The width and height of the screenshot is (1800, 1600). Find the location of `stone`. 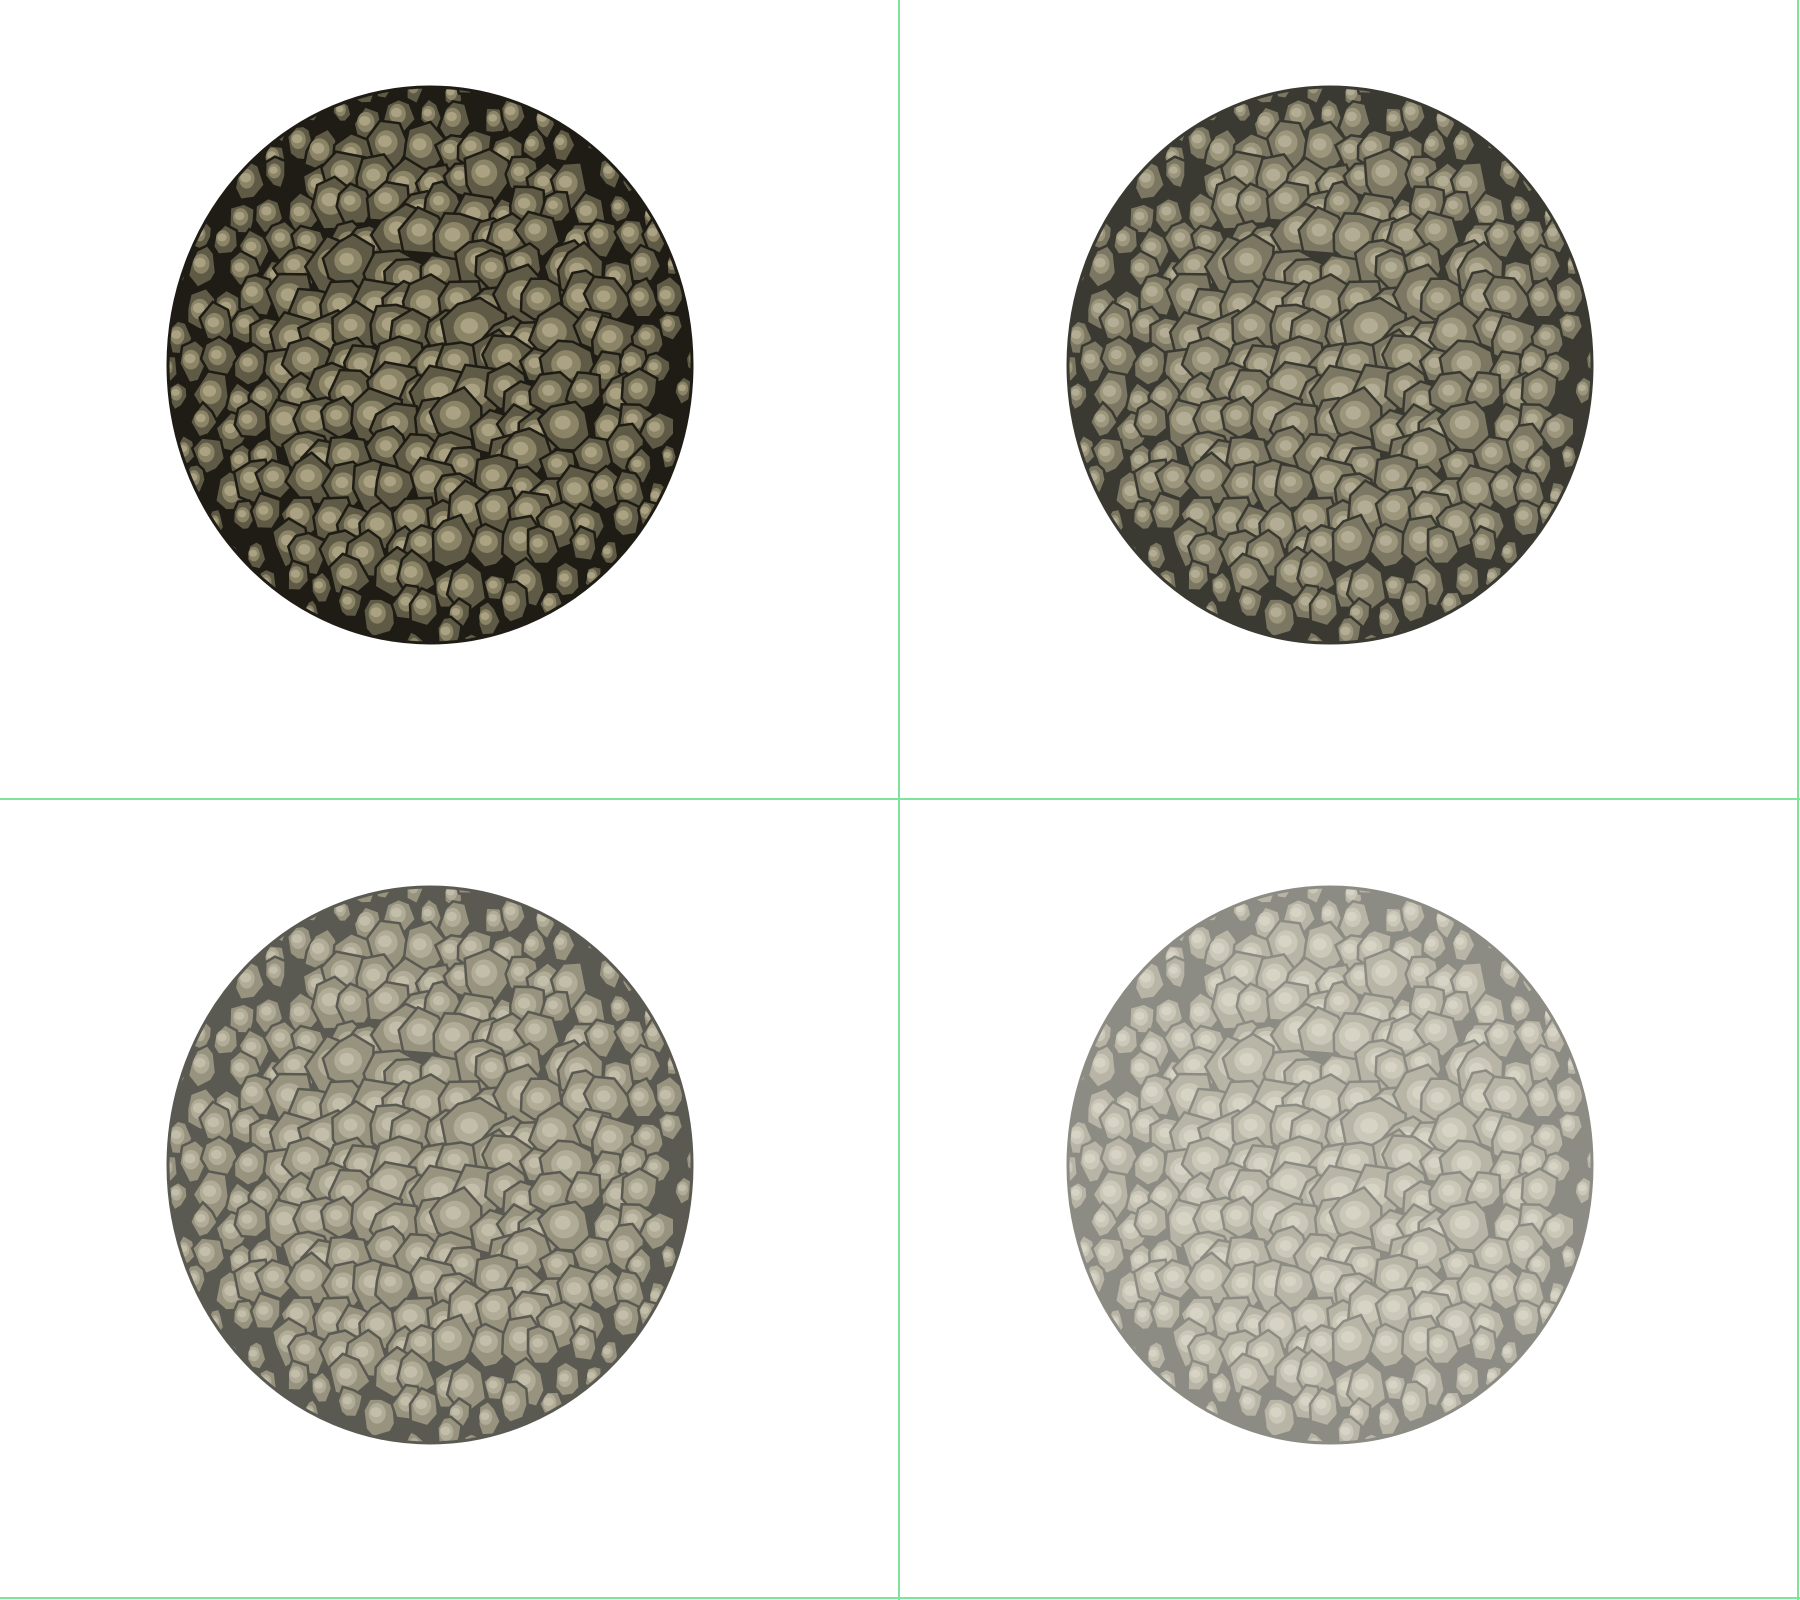

stone is located at coordinates (688, 359).